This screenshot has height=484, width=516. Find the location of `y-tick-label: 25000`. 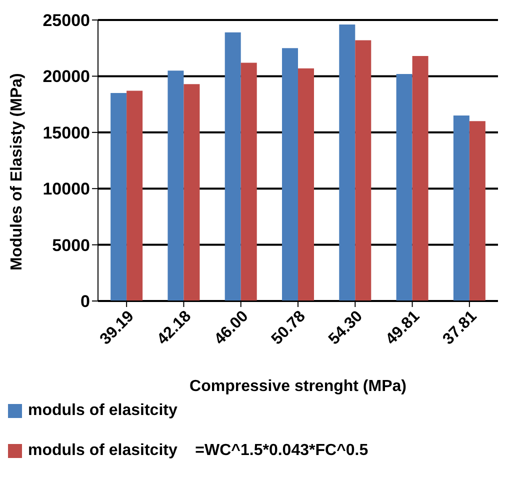

y-tick-label: 25000 is located at coordinates (66, 20).